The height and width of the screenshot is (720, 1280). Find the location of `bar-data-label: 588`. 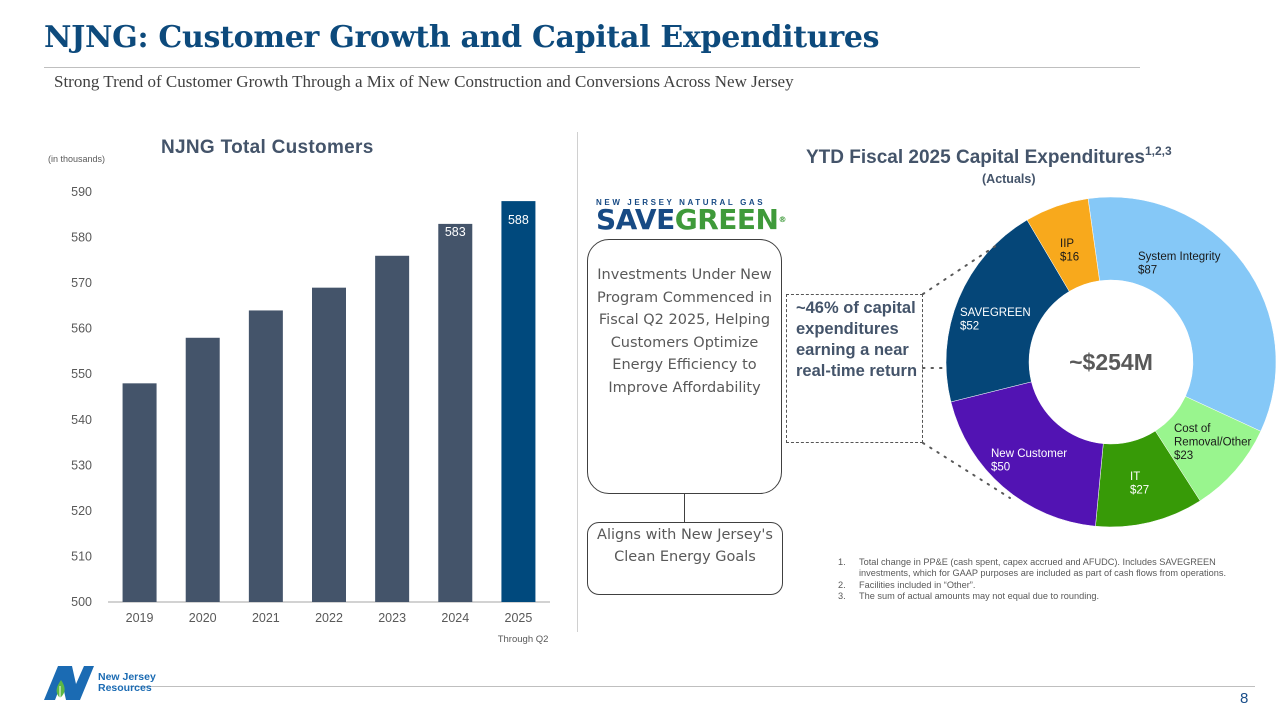

bar-data-label: 588 is located at coordinates (518, 220).